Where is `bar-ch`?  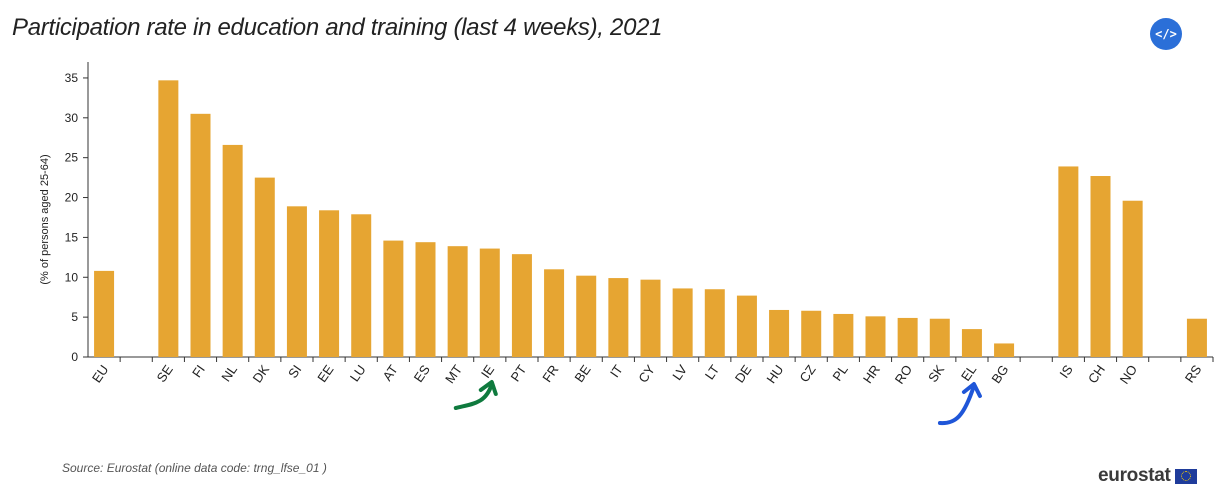
bar-ch is located at coordinates (1100, 266).